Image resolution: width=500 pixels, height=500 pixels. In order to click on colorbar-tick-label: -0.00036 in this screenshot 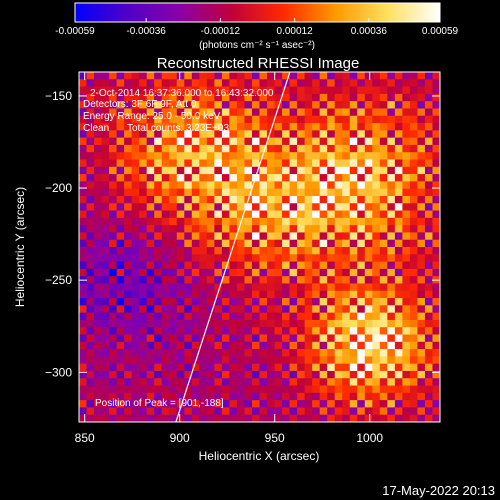, I will do `click(146, 31)`.